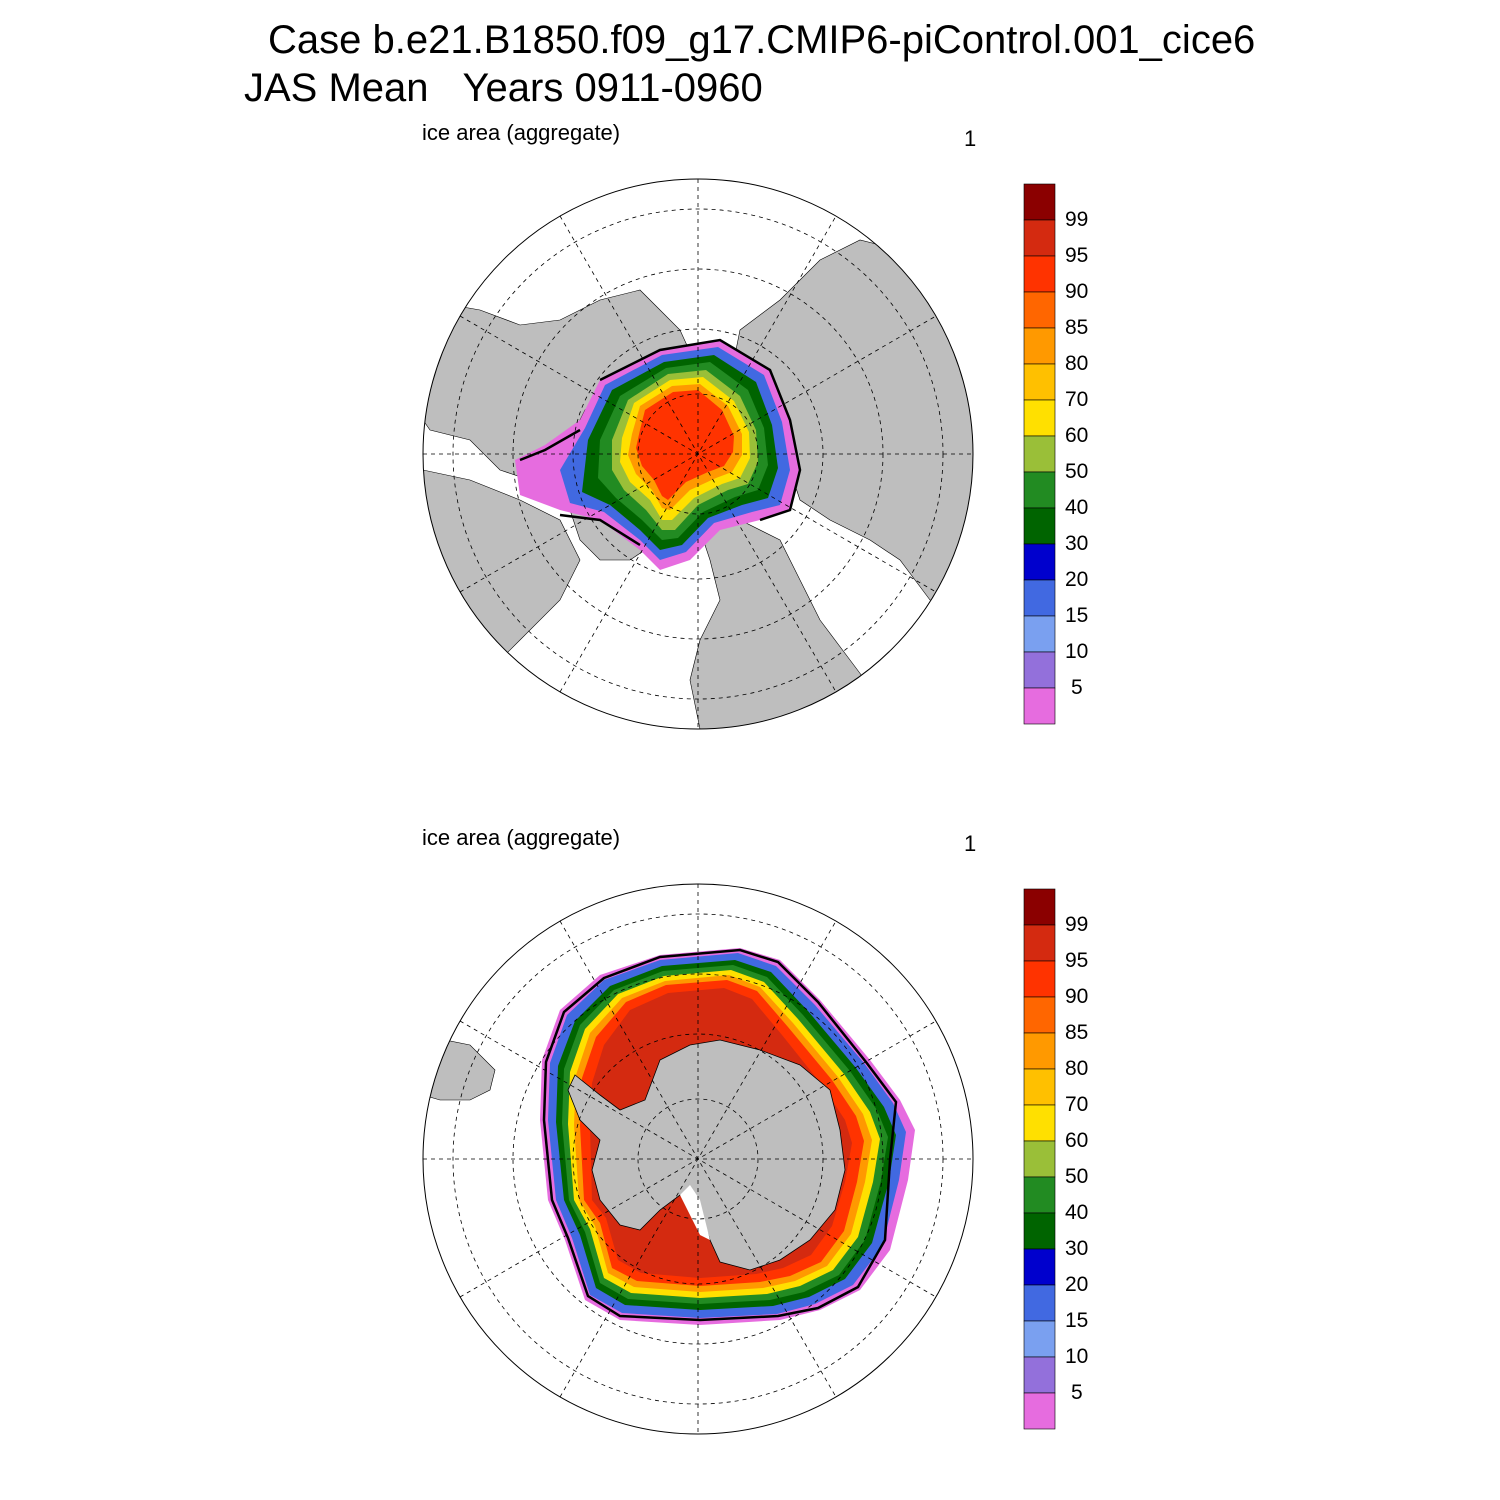 The width and height of the screenshot is (1500, 1500). What do you see at coordinates (970, 138) in the screenshot?
I see `panel-north-number: 1` at bounding box center [970, 138].